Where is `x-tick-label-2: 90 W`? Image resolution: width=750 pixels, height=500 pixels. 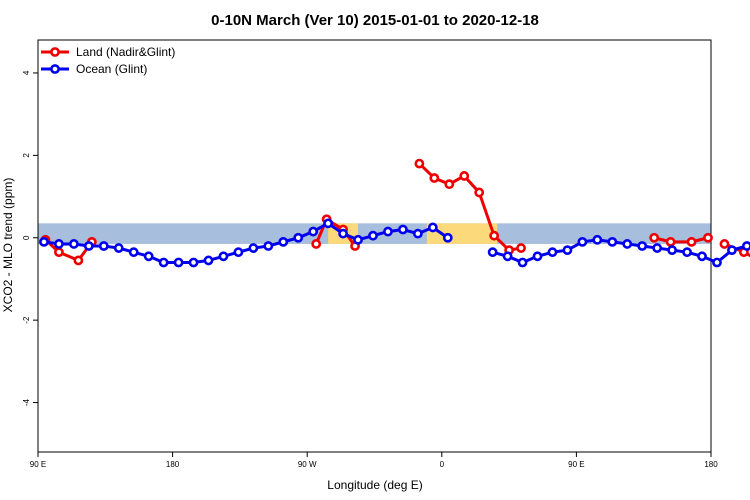 x-tick-label-2: 90 W is located at coordinates (307, 464).